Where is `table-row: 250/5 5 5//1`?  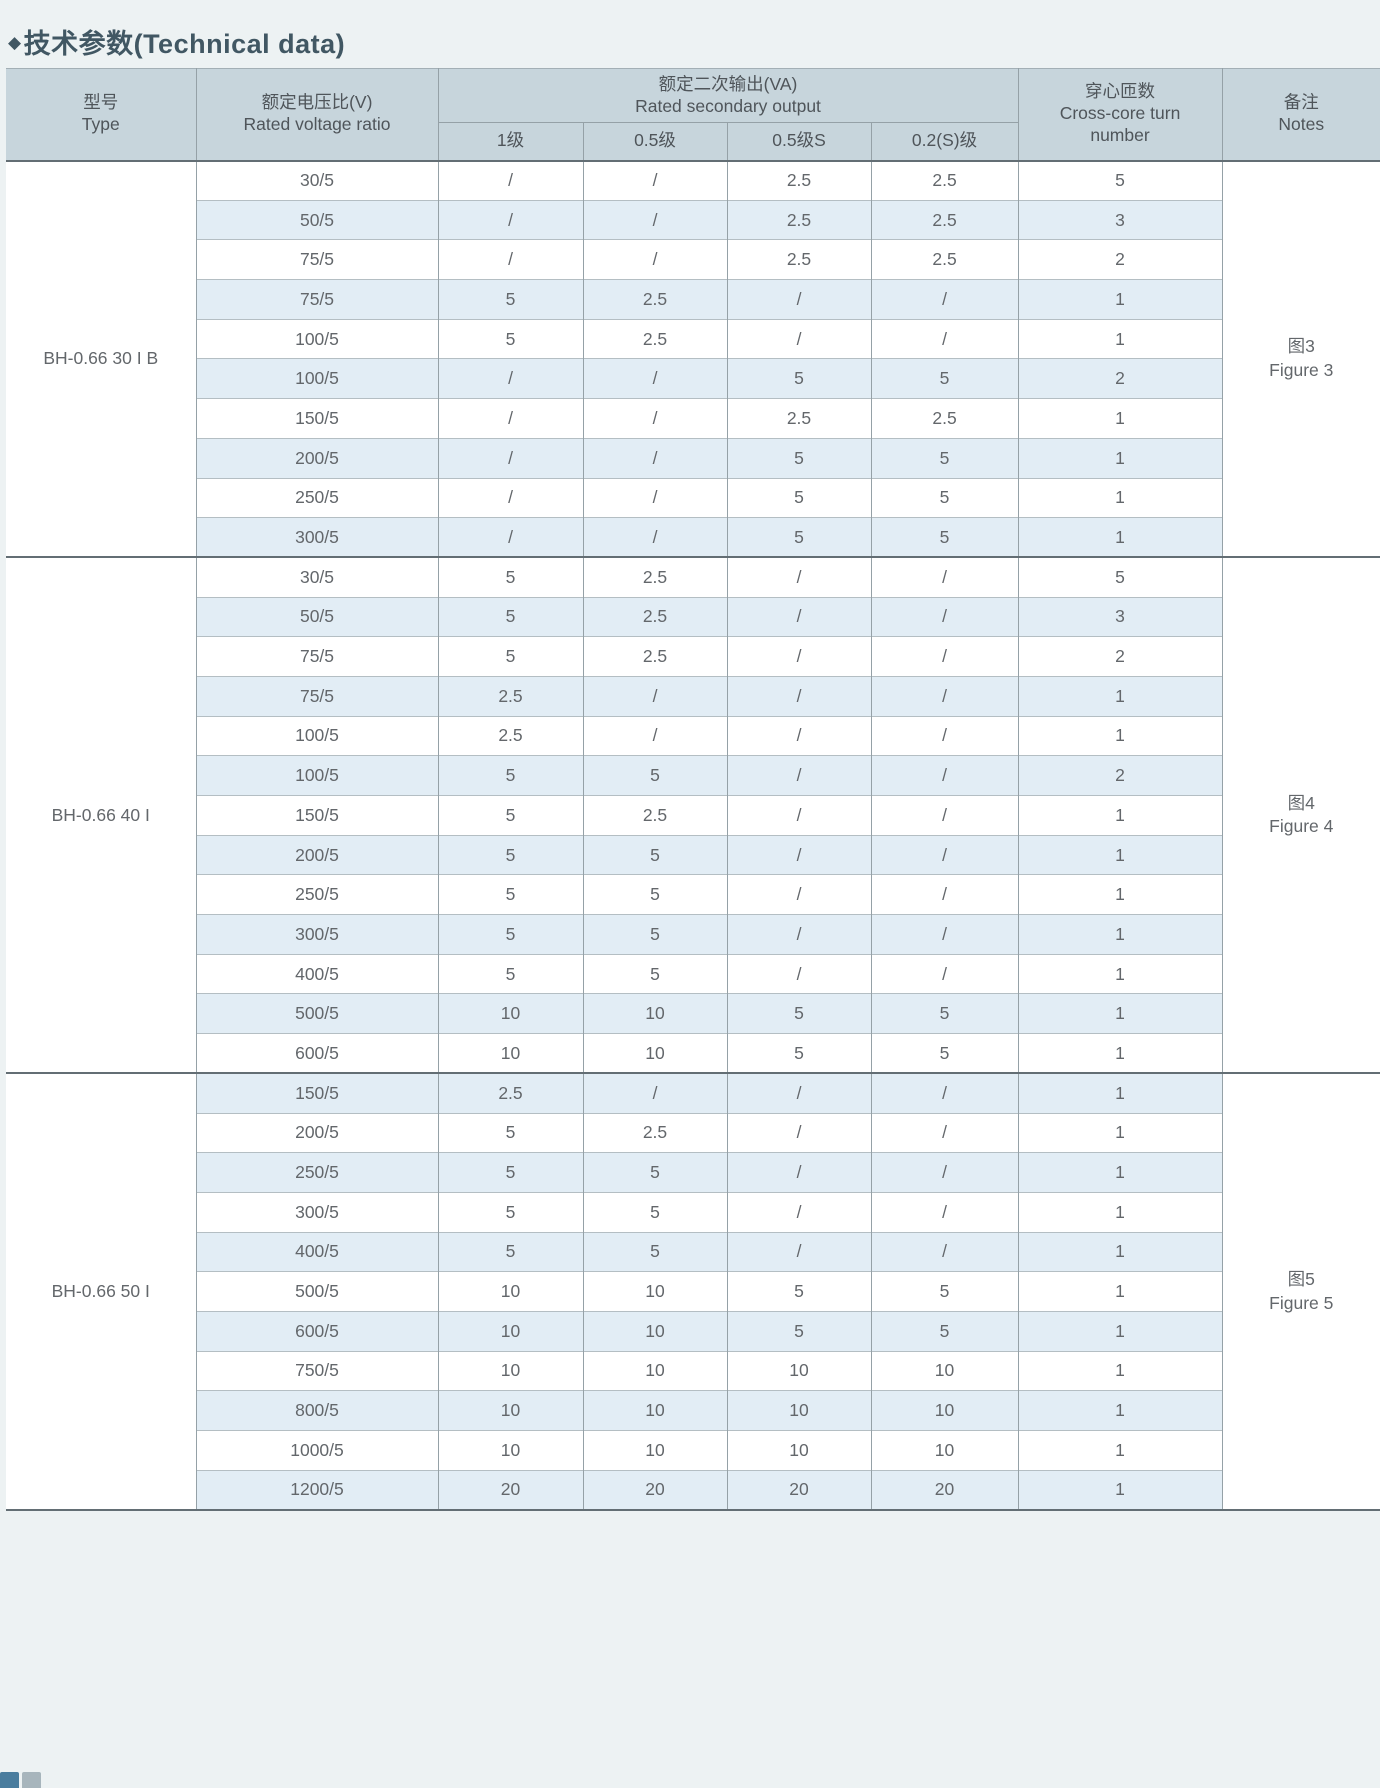 table-row: 250/5 5 5//1 is located at coordinates (693, 894).